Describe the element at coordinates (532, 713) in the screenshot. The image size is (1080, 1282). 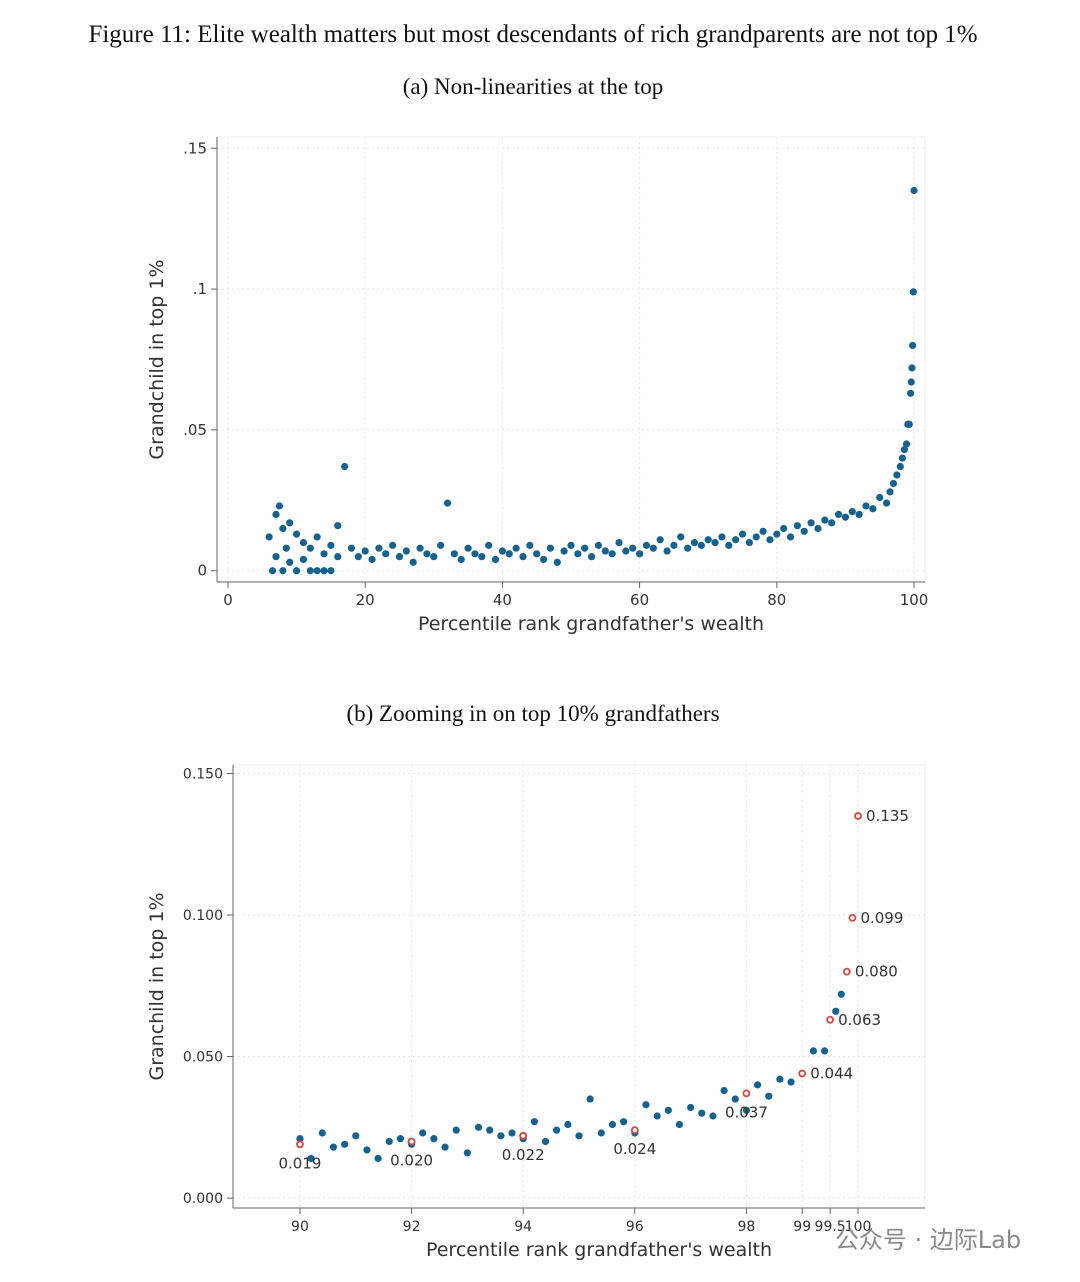
I see `subtitle: (b) Zooming in on top 10% grandfathers` at that location.